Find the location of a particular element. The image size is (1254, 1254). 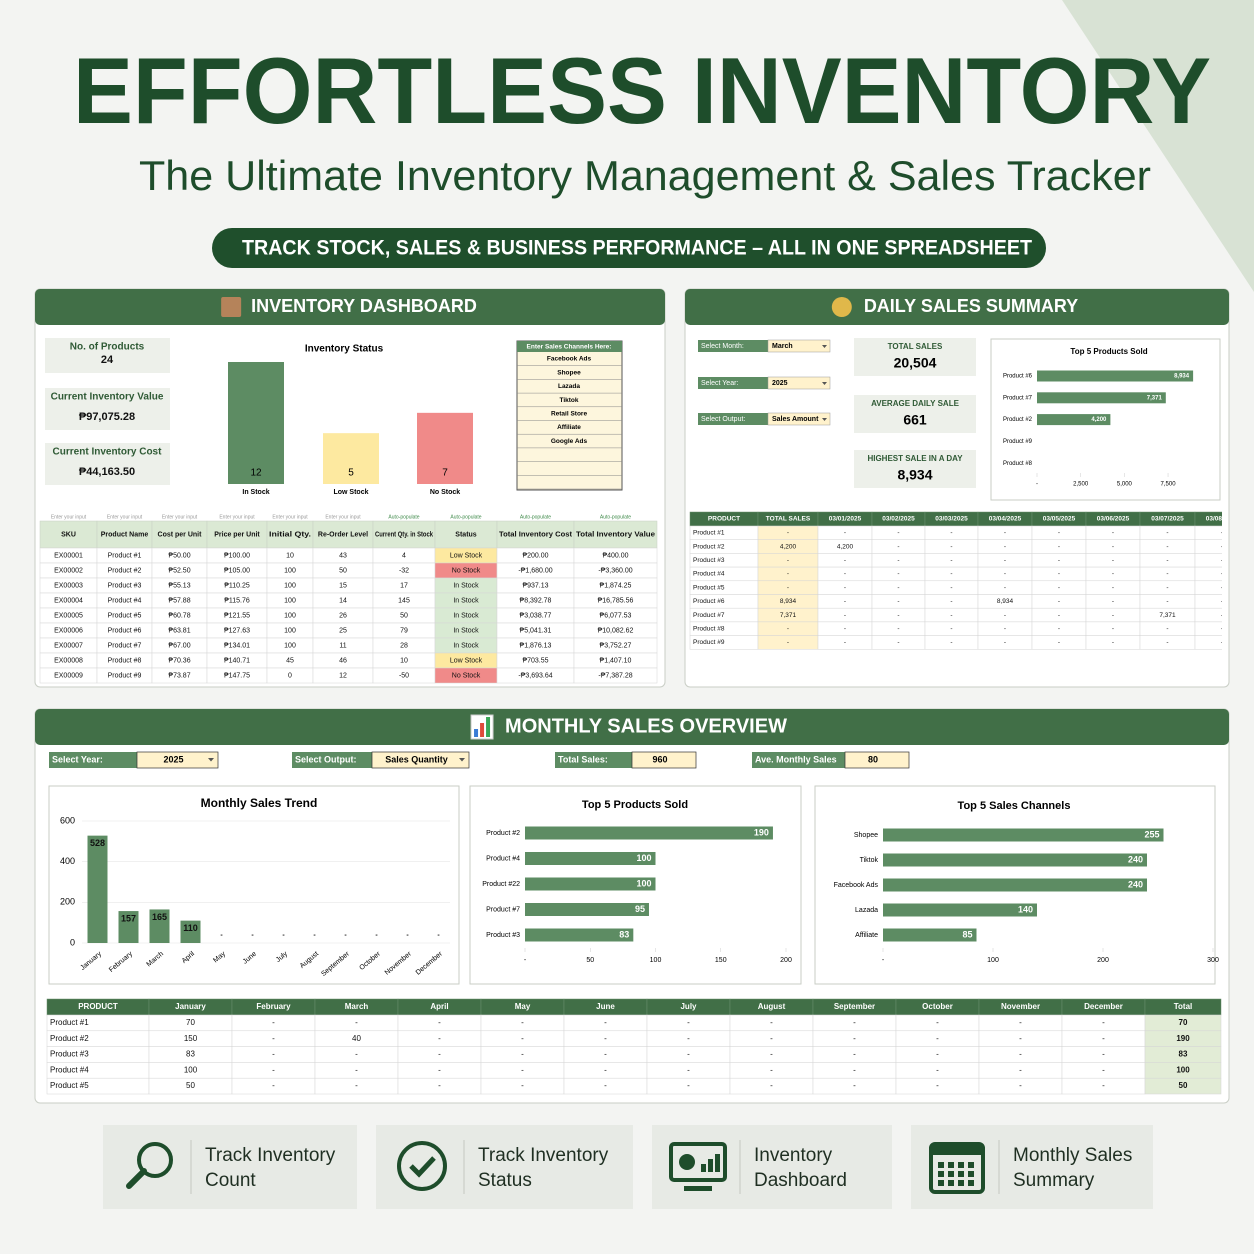

cell-text: 45 is located at coordinates (290, 660).